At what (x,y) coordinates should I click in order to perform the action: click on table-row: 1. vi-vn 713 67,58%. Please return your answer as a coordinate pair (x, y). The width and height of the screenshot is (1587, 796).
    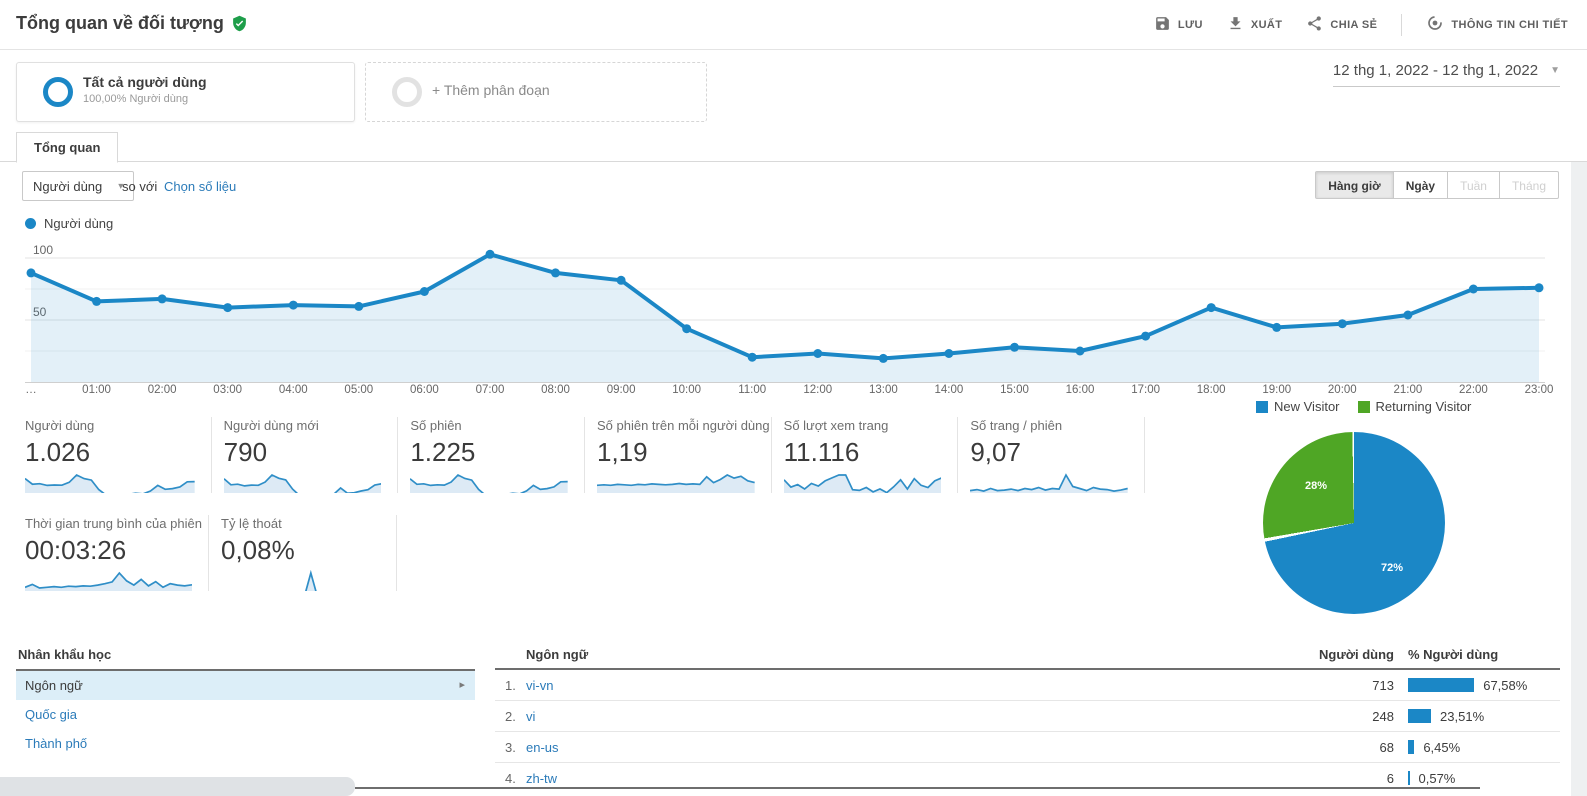
    Looking at the image, I should click on (1027, 685).